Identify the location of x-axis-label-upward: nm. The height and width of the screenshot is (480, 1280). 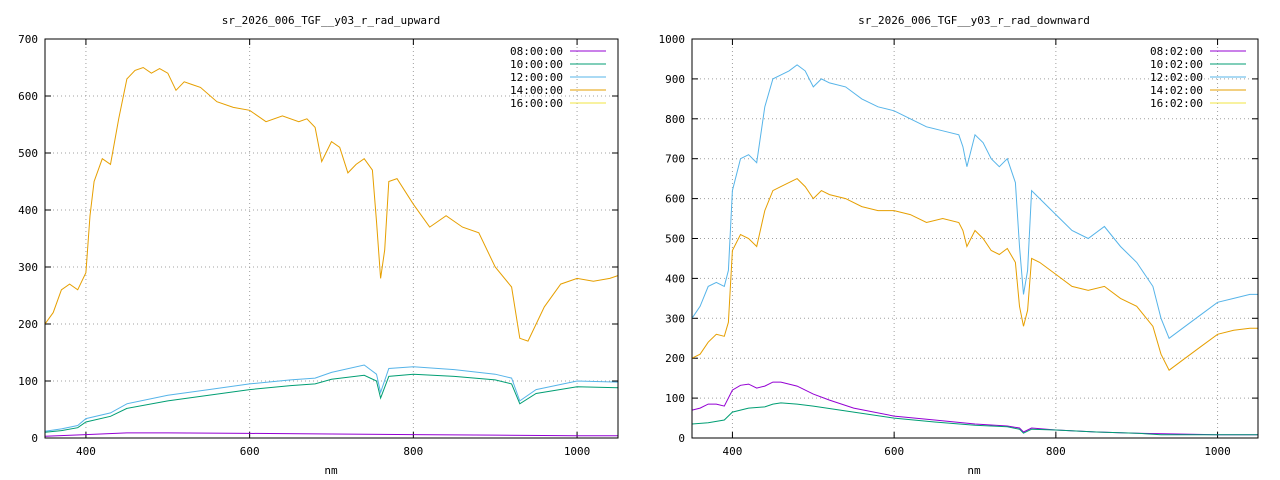
(331, 470).